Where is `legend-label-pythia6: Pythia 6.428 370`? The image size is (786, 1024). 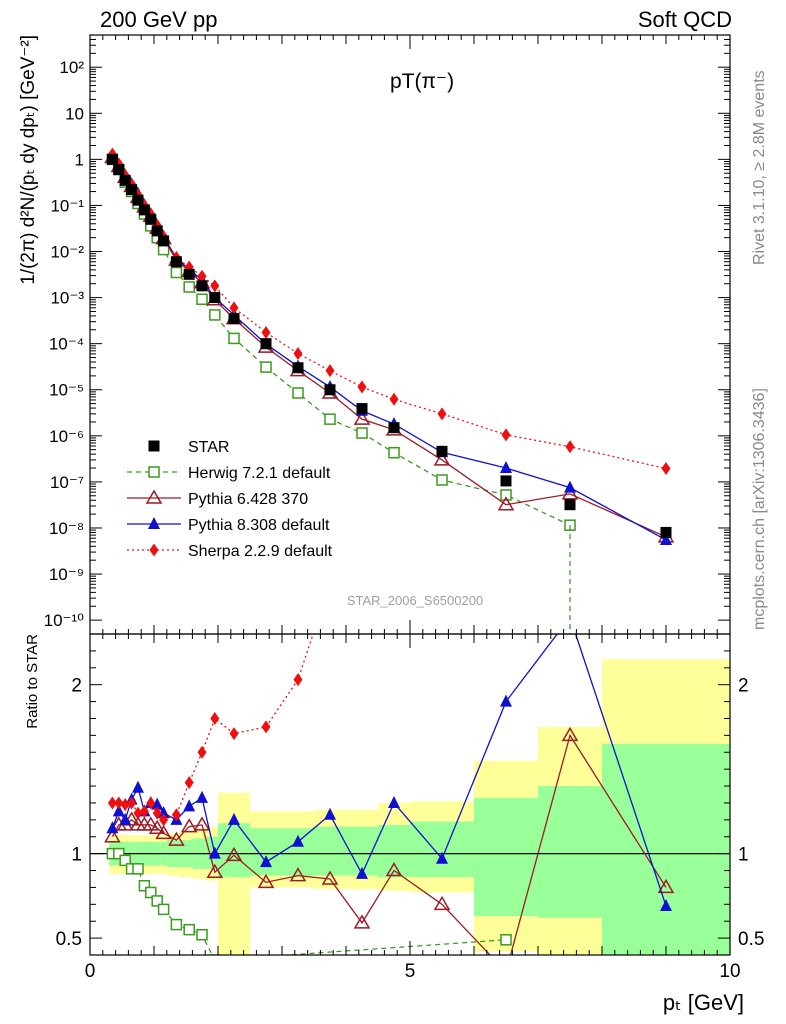 legend-label-pythia6: Pythia 6.428 370 is located at coordinates (248, 499).